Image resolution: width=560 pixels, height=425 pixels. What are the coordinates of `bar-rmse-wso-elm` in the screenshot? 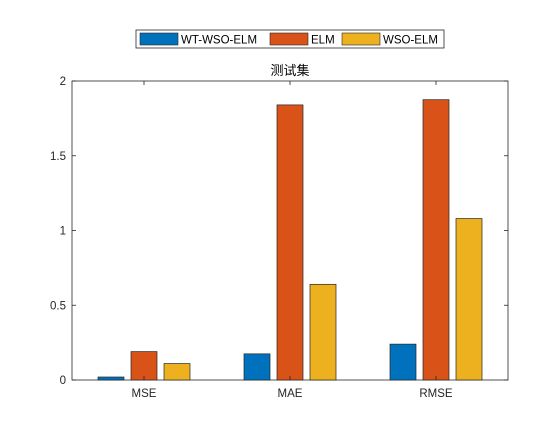 It's located at (469, 299).